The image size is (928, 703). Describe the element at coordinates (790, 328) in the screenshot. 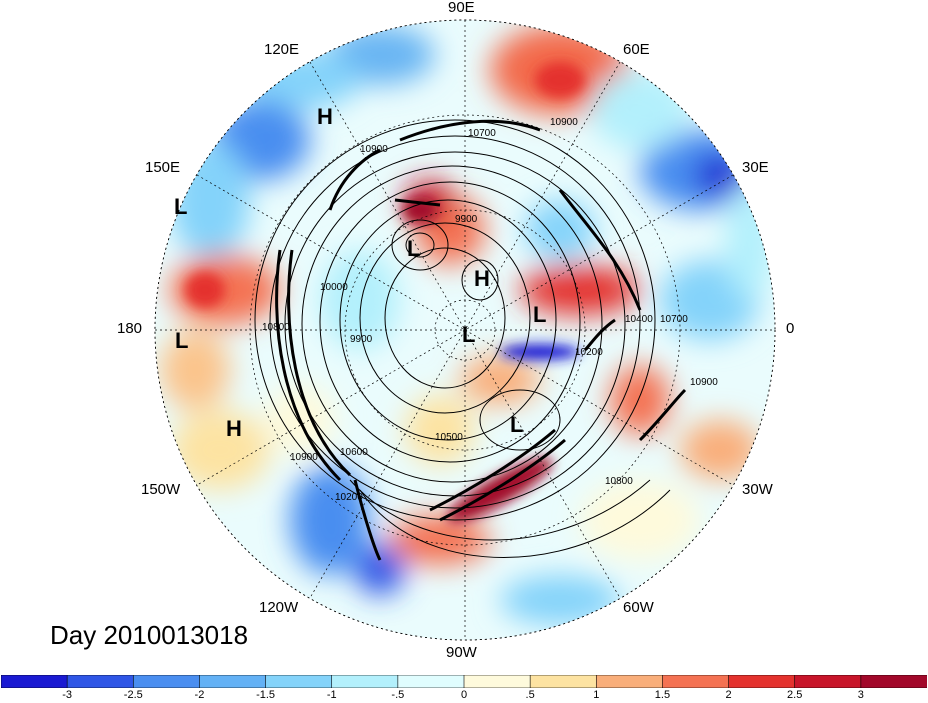

I see `longitude-label-0: 0` at that location.